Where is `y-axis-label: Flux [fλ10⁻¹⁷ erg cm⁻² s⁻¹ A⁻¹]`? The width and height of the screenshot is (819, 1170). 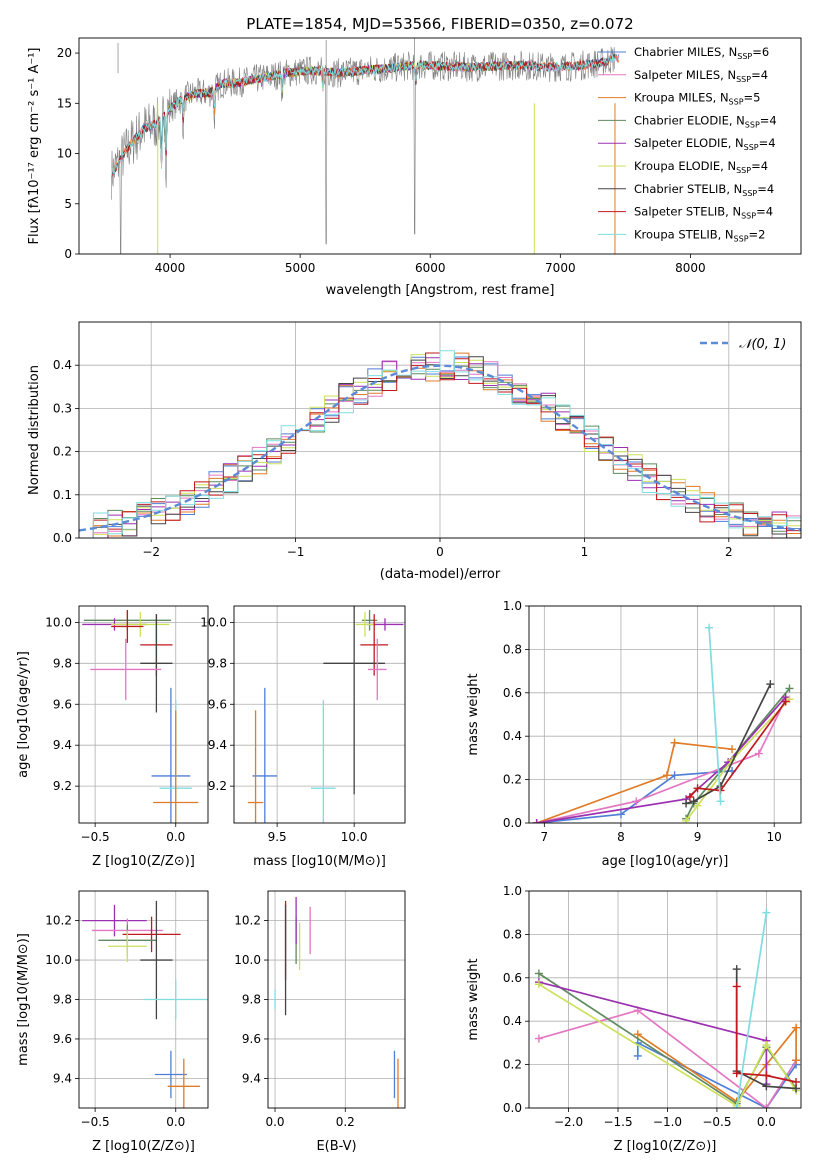 y-axis-label: Flux [fλ10⁻¹⁷ erg cm⁻² s⁻¹ A⁻¹] is located at coordinates (34, 146).